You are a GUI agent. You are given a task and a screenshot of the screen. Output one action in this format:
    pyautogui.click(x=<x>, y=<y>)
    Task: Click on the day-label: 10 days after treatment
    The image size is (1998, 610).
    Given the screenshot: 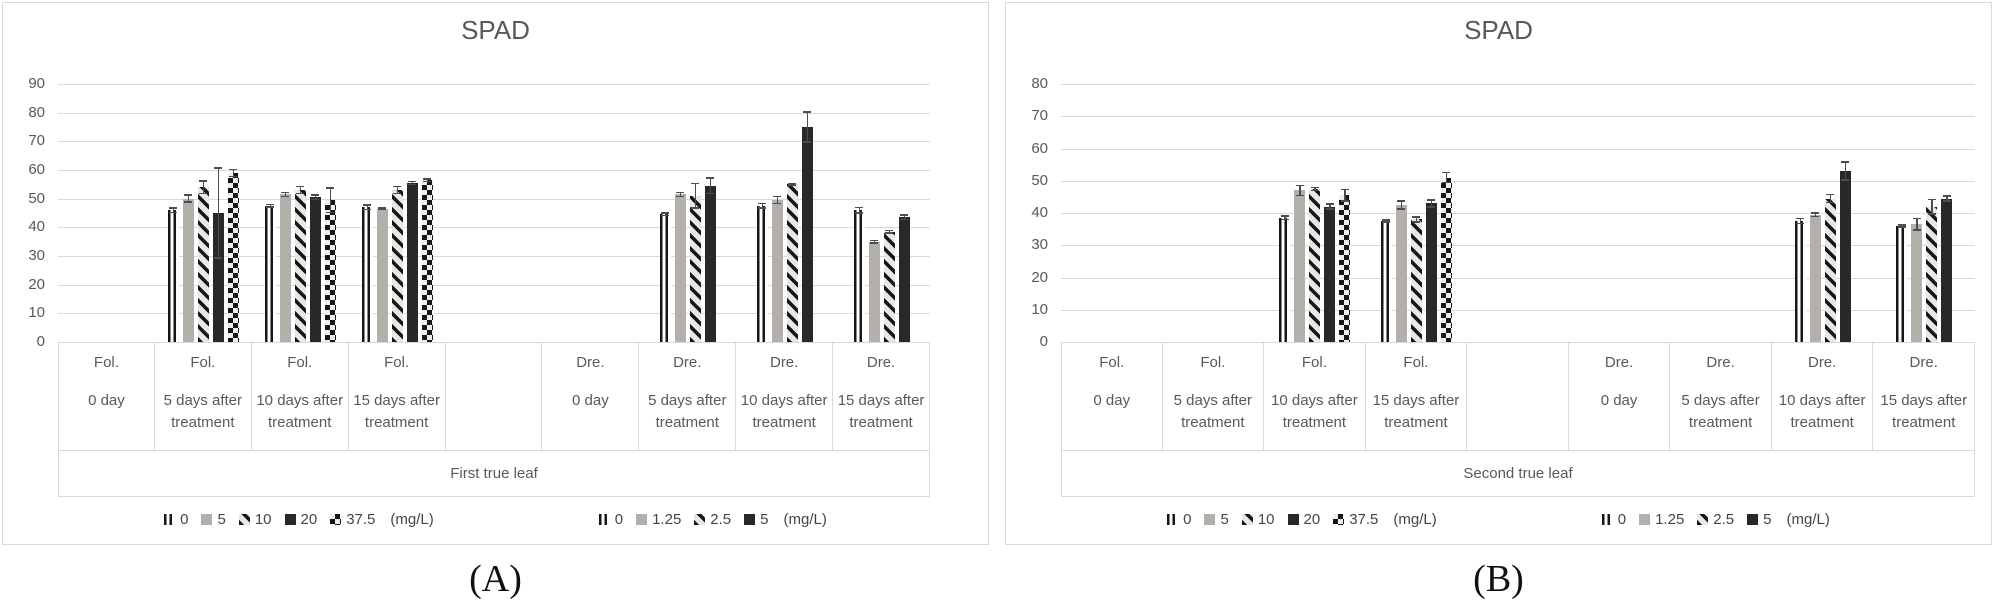 What is the action you would take?
    pyautogui.click(x=1822, y=411)
    